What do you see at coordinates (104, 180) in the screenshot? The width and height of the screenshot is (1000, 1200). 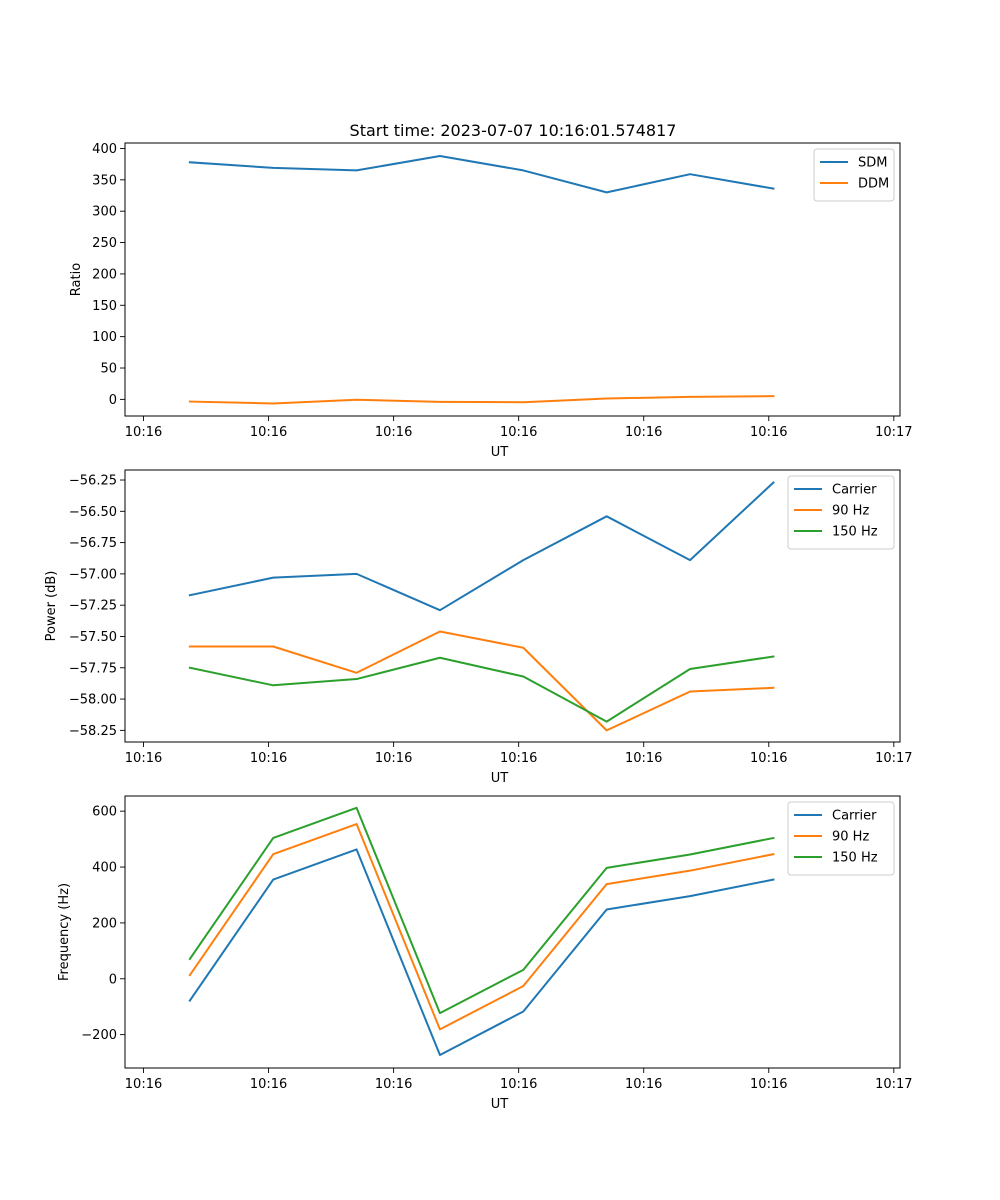 I see `y-tick-label: 350` at bounding box center [104, 180].